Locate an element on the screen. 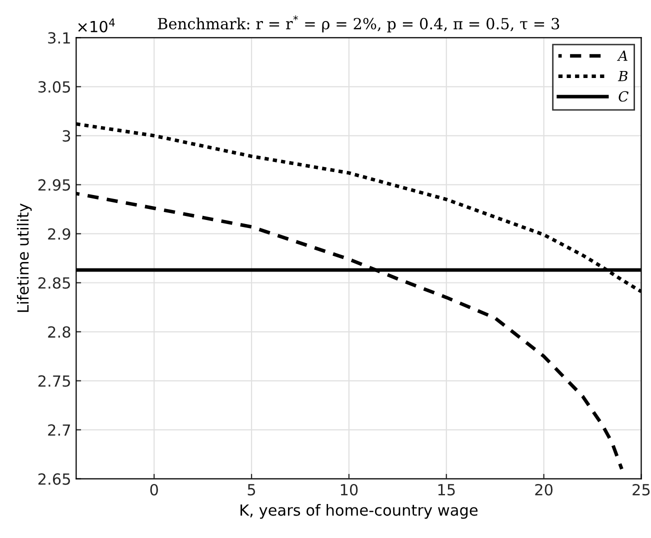  y-tick-label: 2.85 is located at coordinates (54, 283).